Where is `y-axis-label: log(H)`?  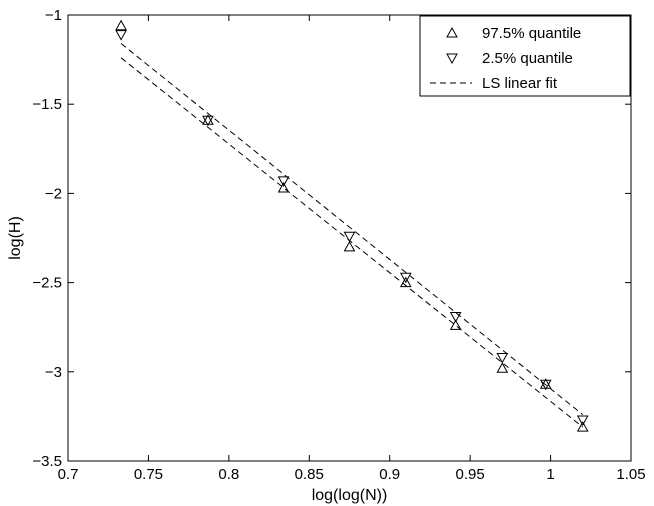 y-axis-label: log(H) is located at coordinates (15, 238).